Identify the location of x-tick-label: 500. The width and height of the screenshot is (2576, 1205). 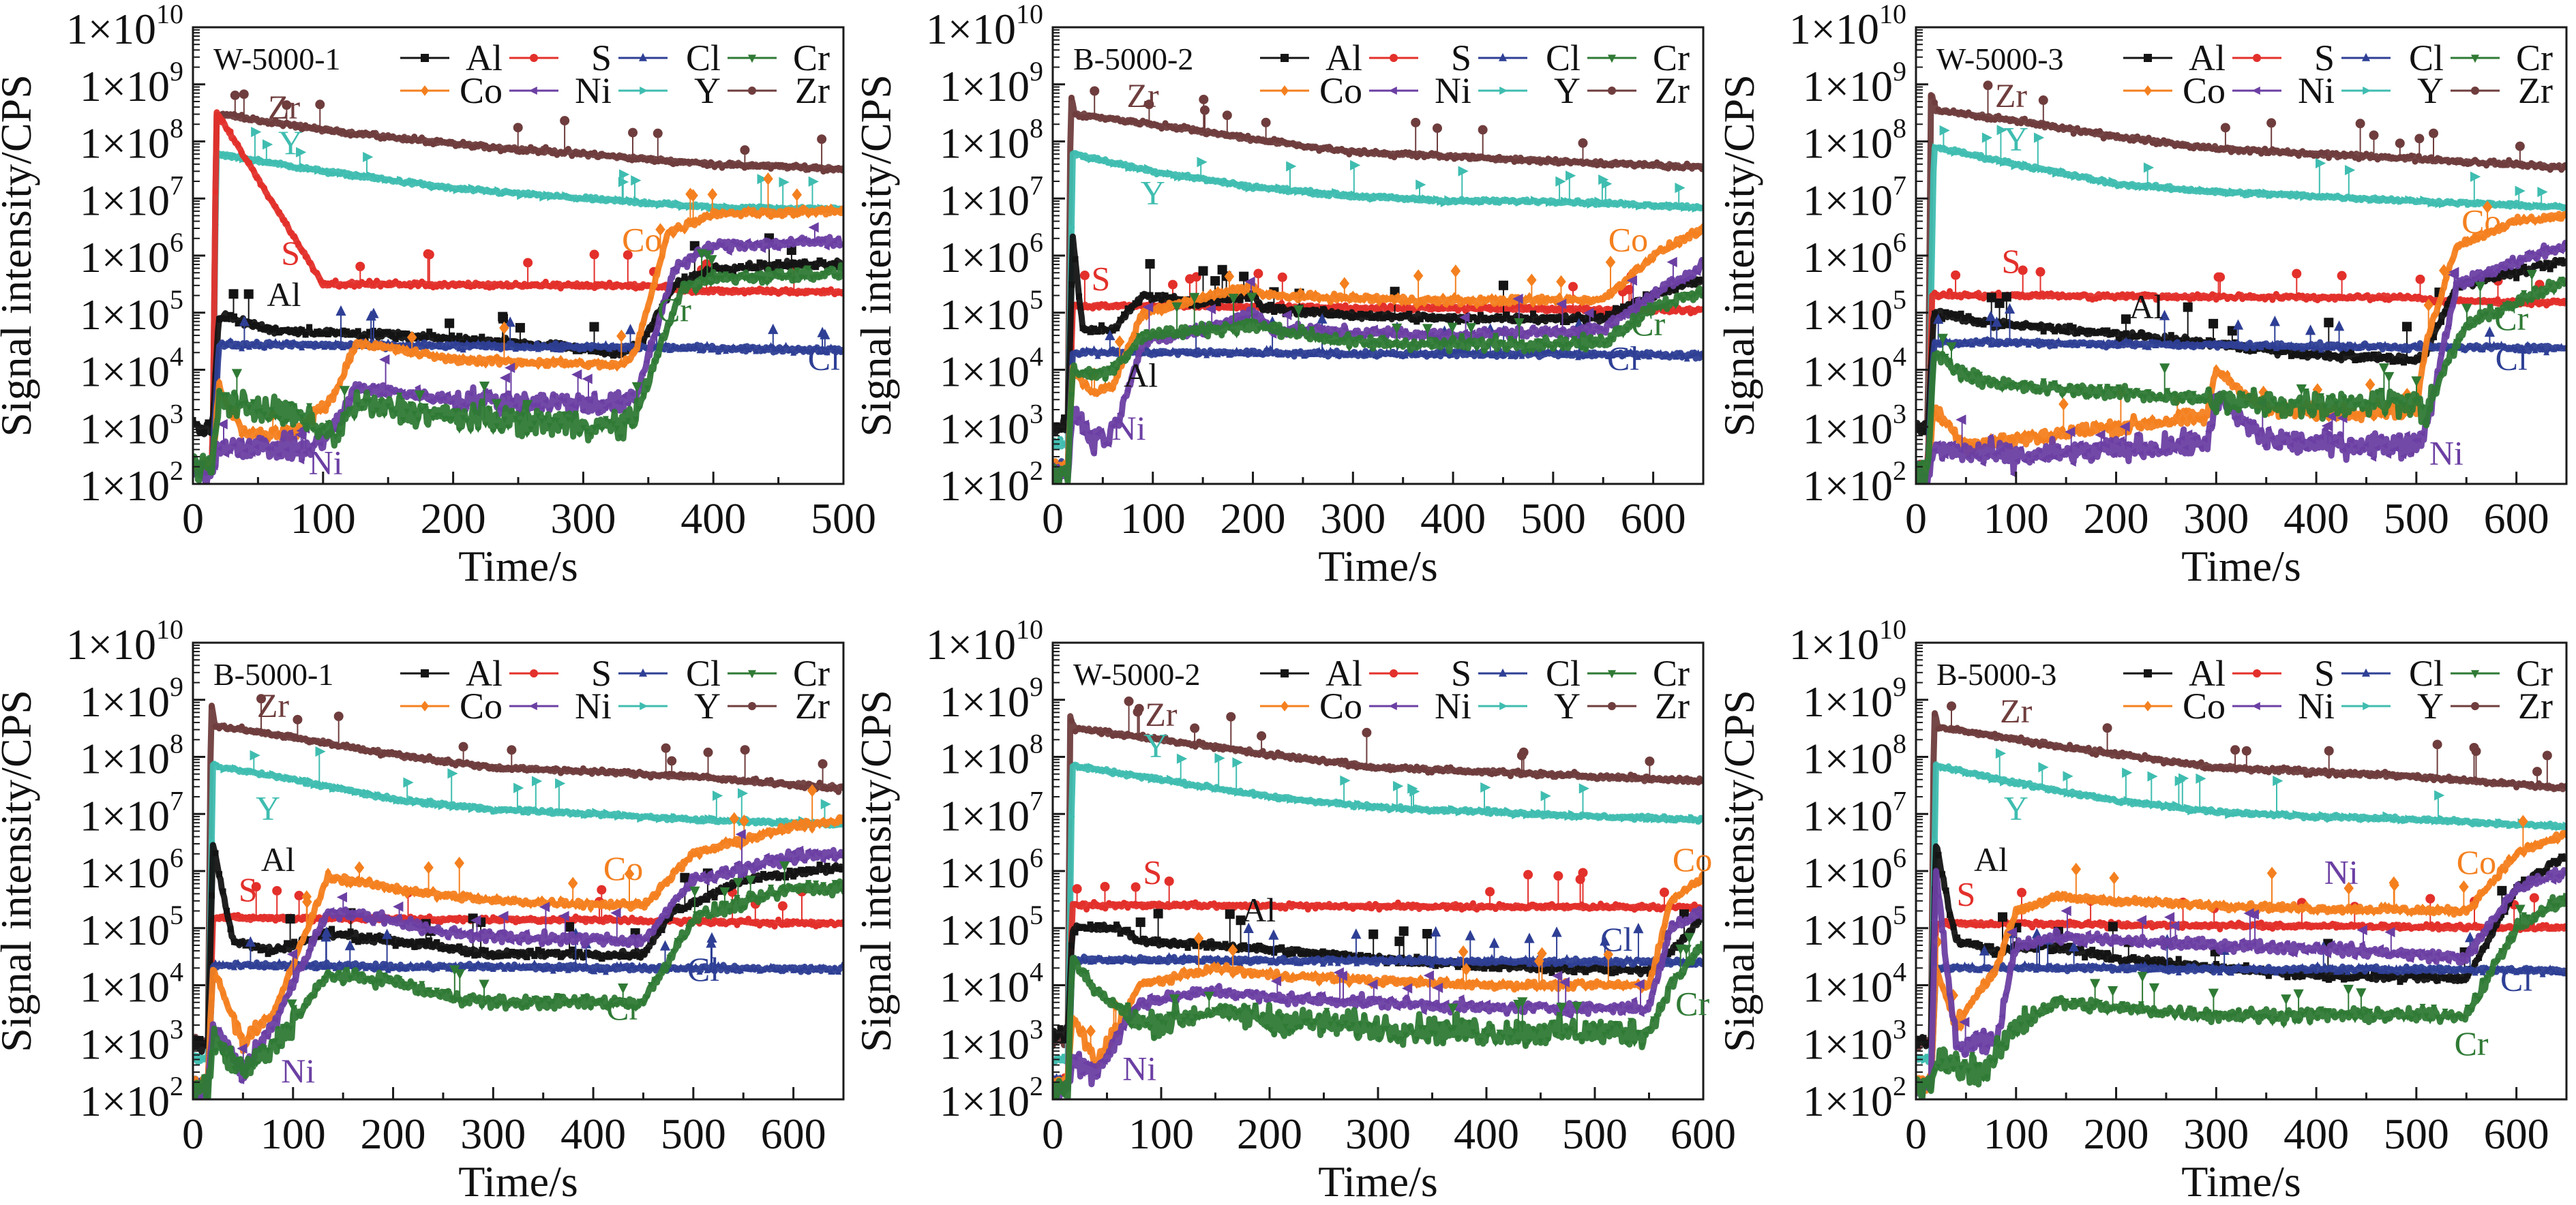
(693, 1134).